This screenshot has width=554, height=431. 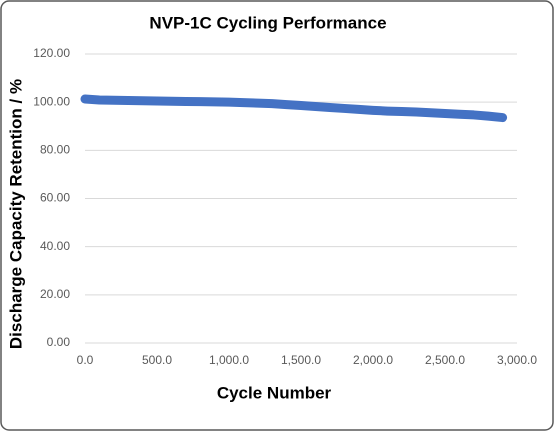 I want to click on data-line, so click(x=294, y=108).